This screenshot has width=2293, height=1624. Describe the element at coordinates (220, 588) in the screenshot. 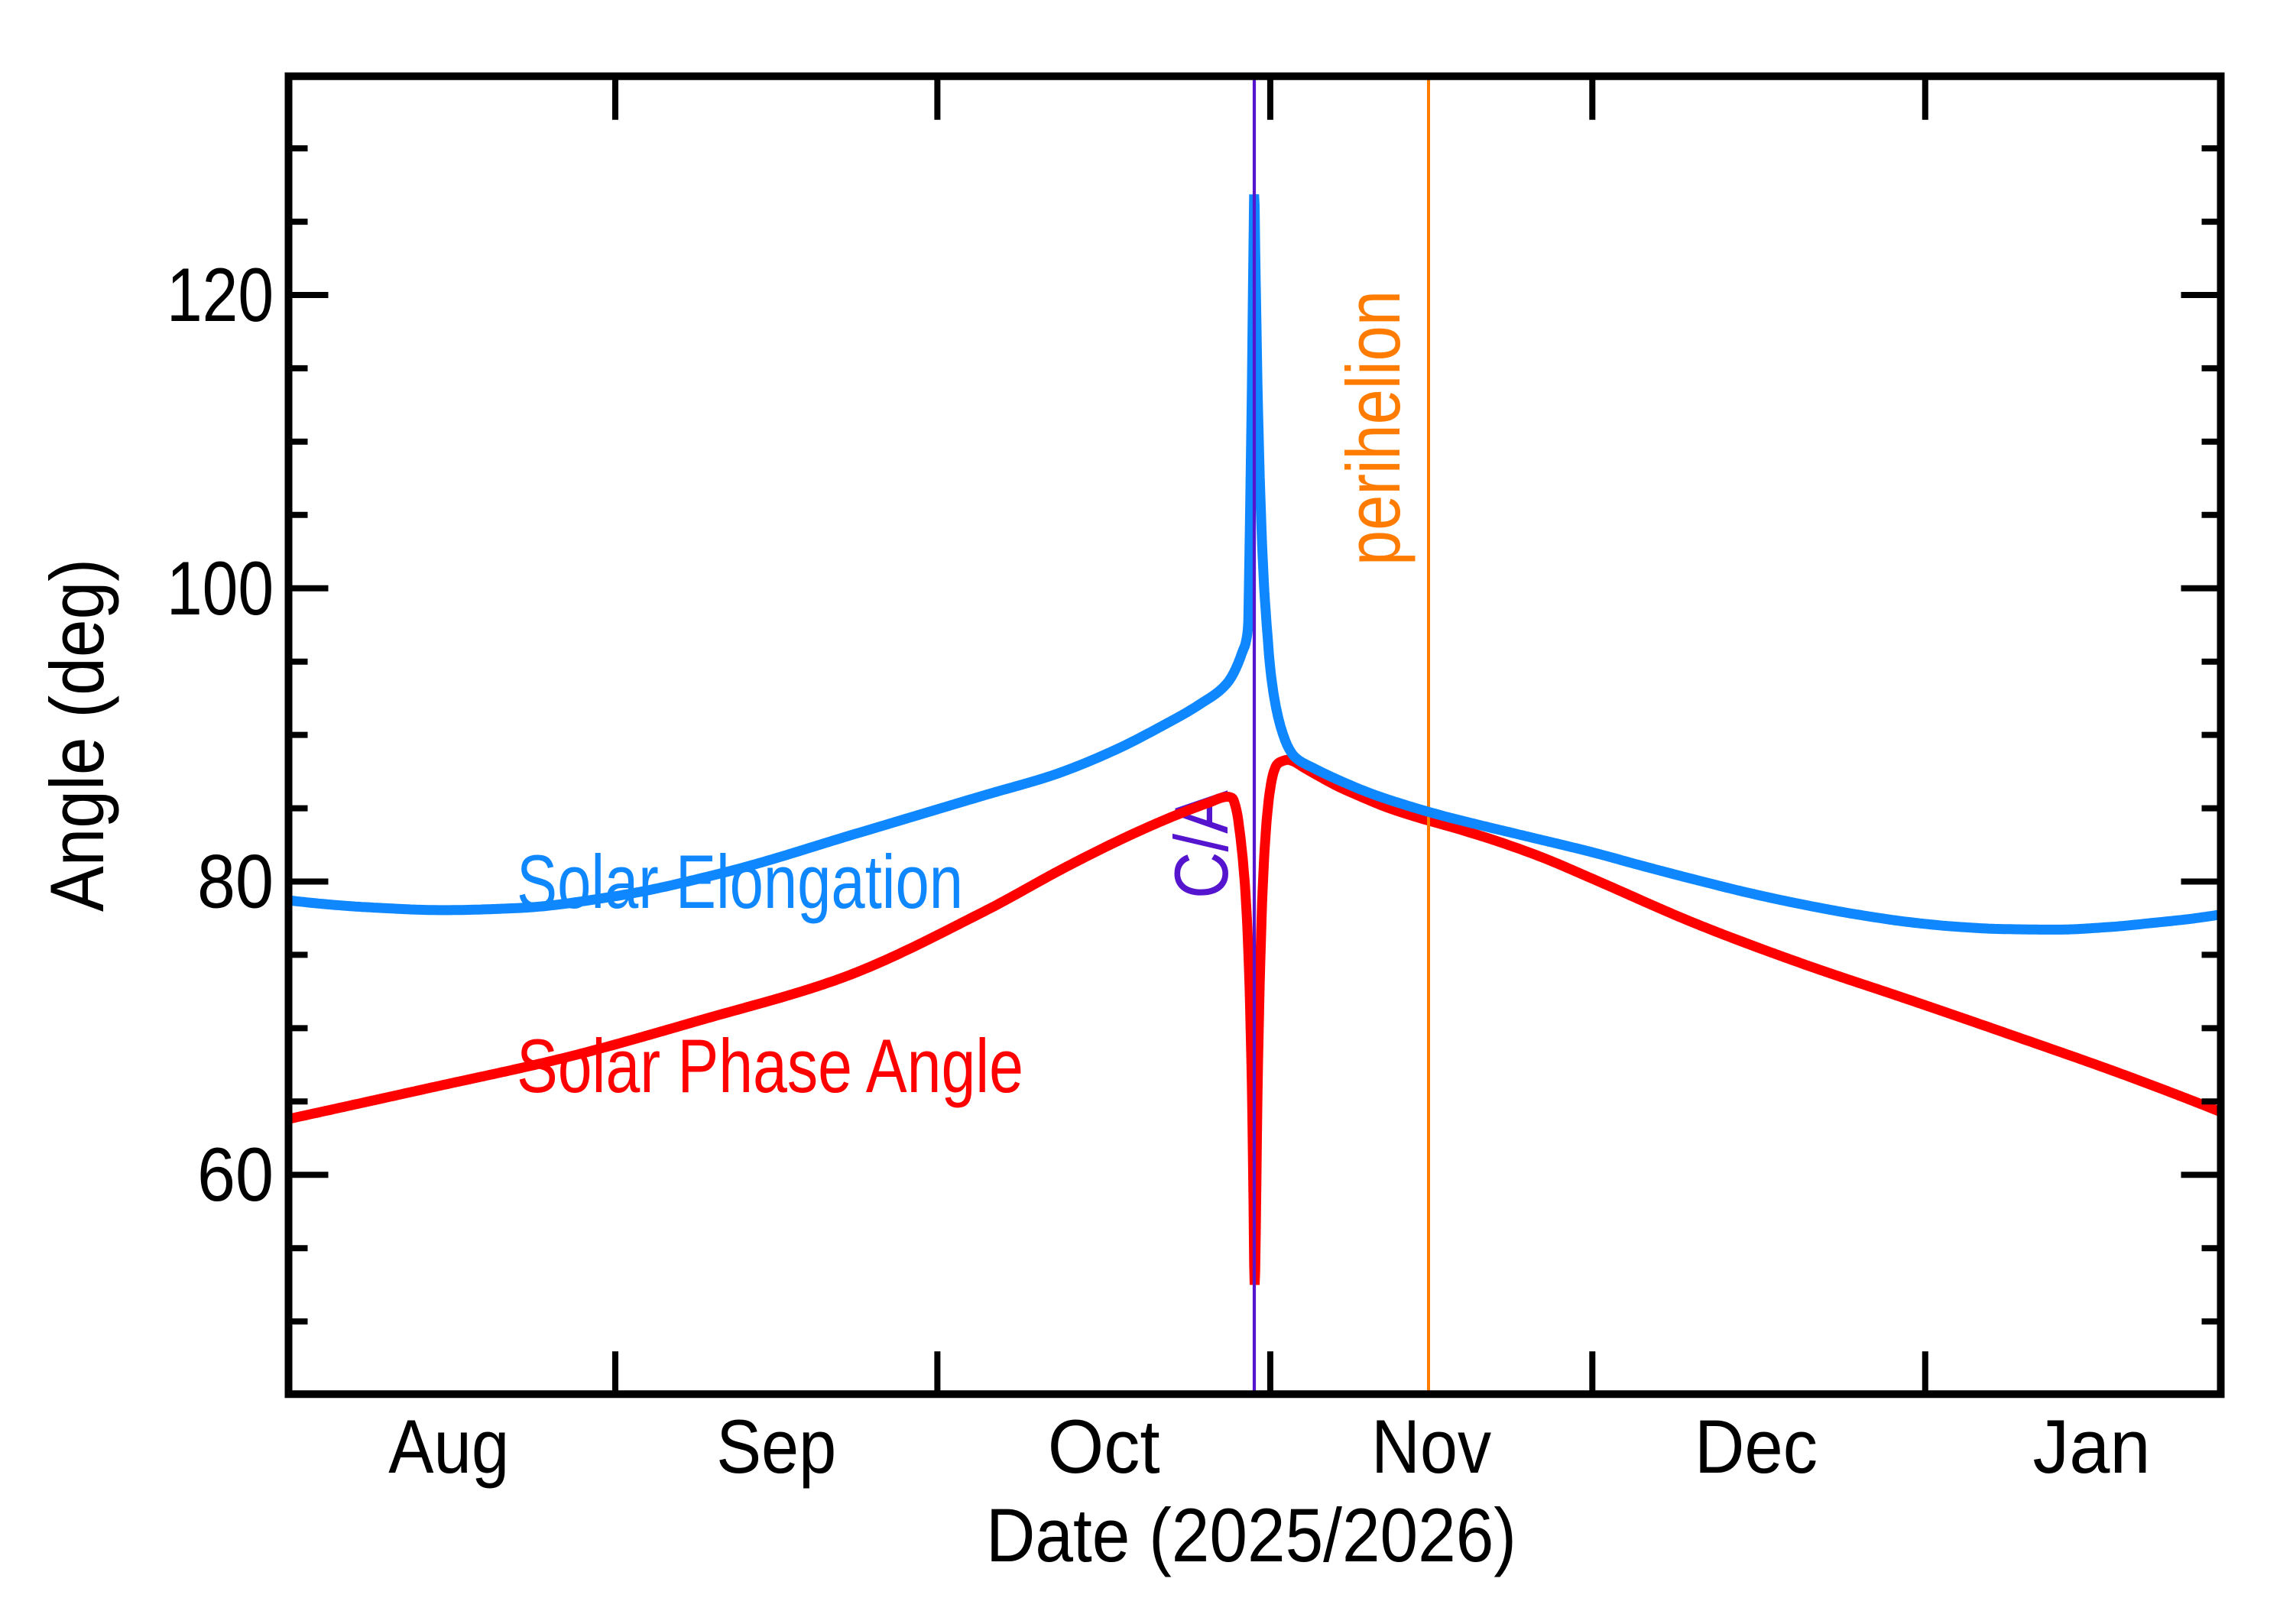

I see `svg-text: 100` at that location.